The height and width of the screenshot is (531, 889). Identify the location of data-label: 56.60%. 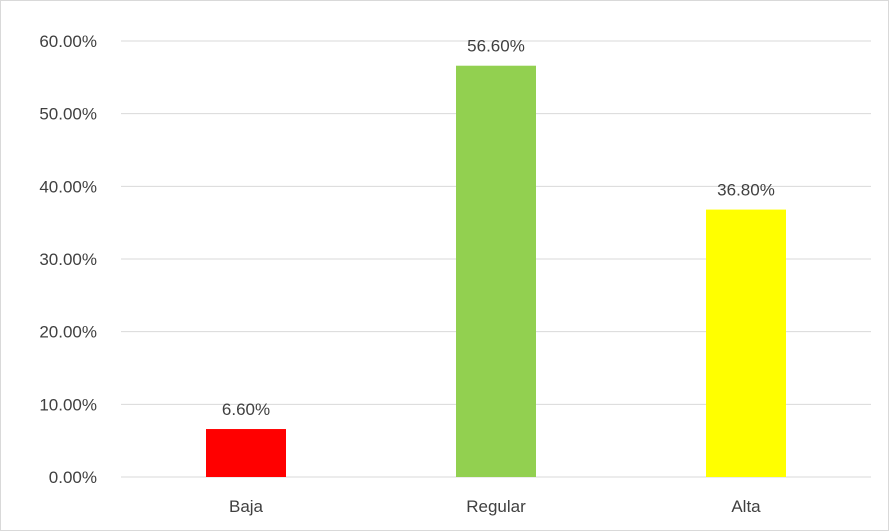
(496, 46).